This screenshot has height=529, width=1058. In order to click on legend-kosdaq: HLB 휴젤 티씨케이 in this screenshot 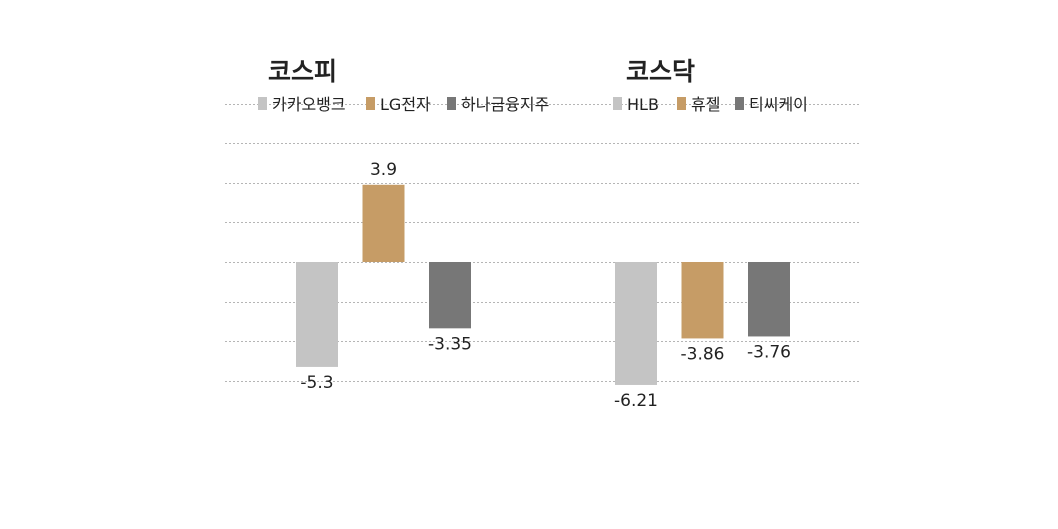, I will do `click(710, 104)`.